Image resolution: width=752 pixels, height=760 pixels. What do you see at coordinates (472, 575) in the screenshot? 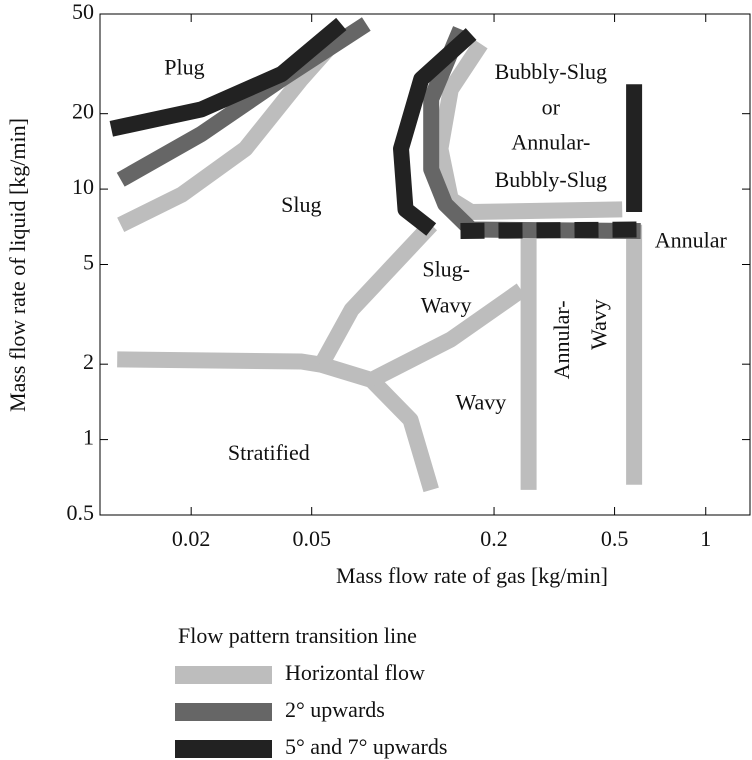
I see `x-axis-label: Mass flow rate of gas [kg/min]` at bounding box center [472, 575].